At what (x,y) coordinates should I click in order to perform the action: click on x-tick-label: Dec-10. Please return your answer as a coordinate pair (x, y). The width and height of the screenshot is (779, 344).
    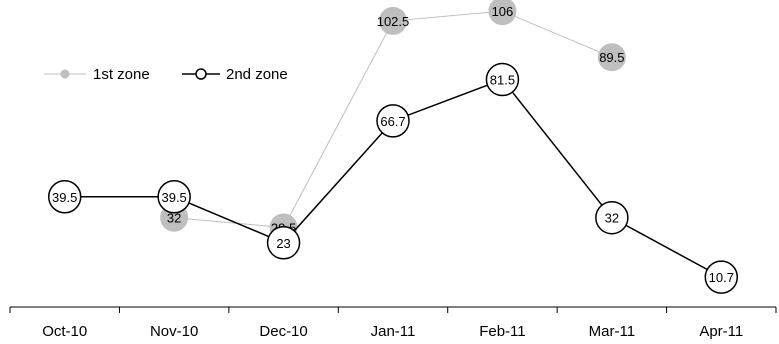
    Looking at the image, I should click on (283, 331).